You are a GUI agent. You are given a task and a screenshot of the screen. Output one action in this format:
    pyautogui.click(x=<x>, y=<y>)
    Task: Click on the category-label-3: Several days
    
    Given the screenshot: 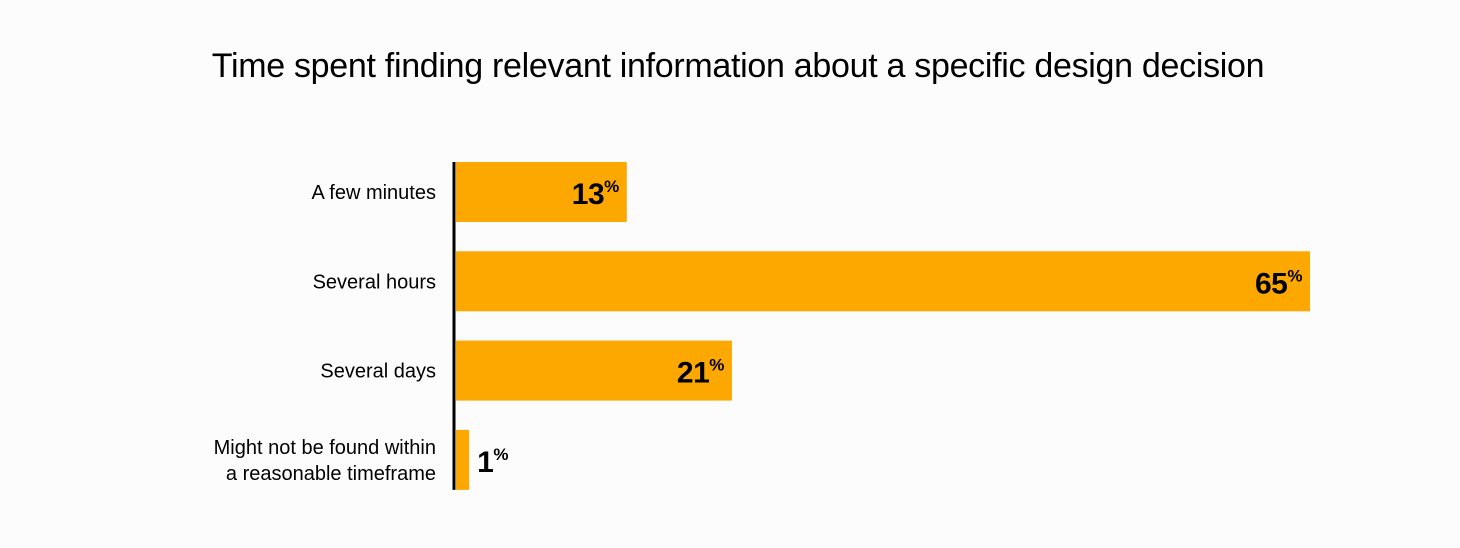 What is the action you would take?
    pyautogui.click(x=378, y=372)
    